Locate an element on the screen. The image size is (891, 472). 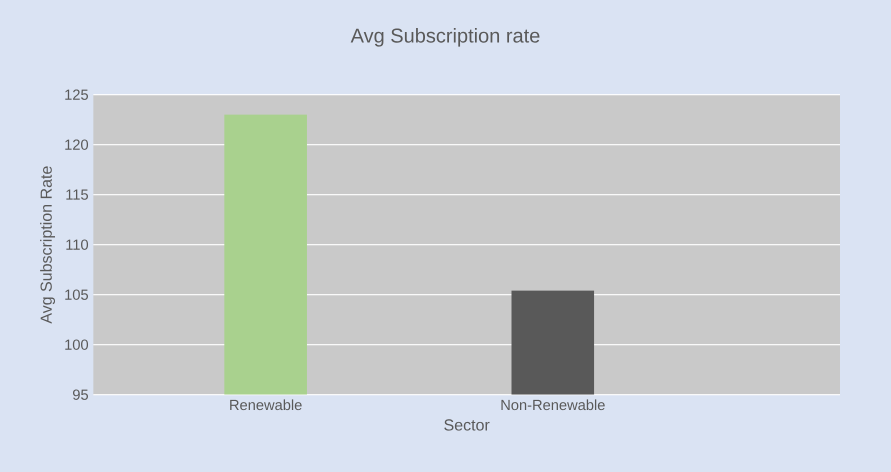
y-tick-label: 95 is located at coordinates (80, 394).